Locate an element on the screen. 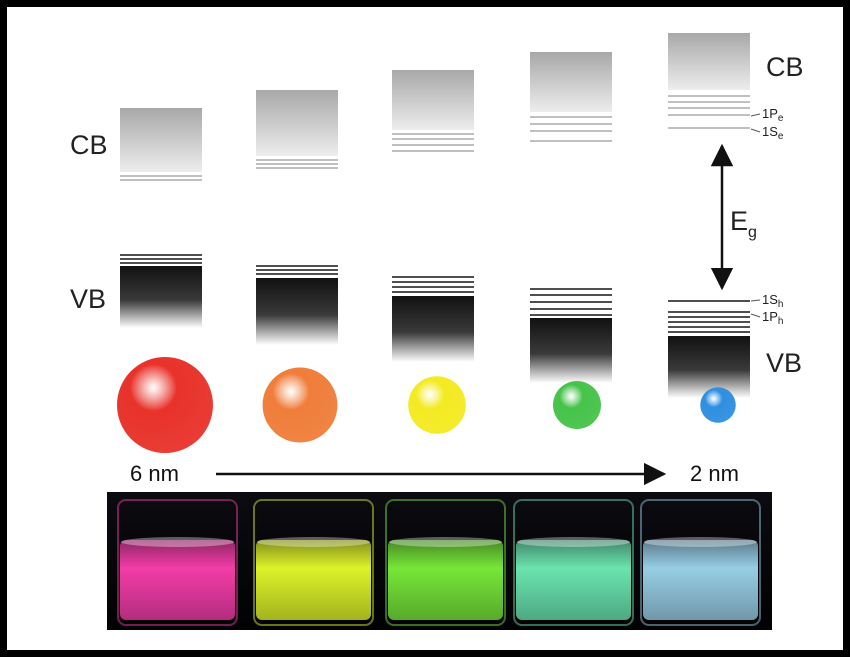 This screenshot has height=657, width=850. s1h-label: 1Sh is located at coordinates (772, 301).